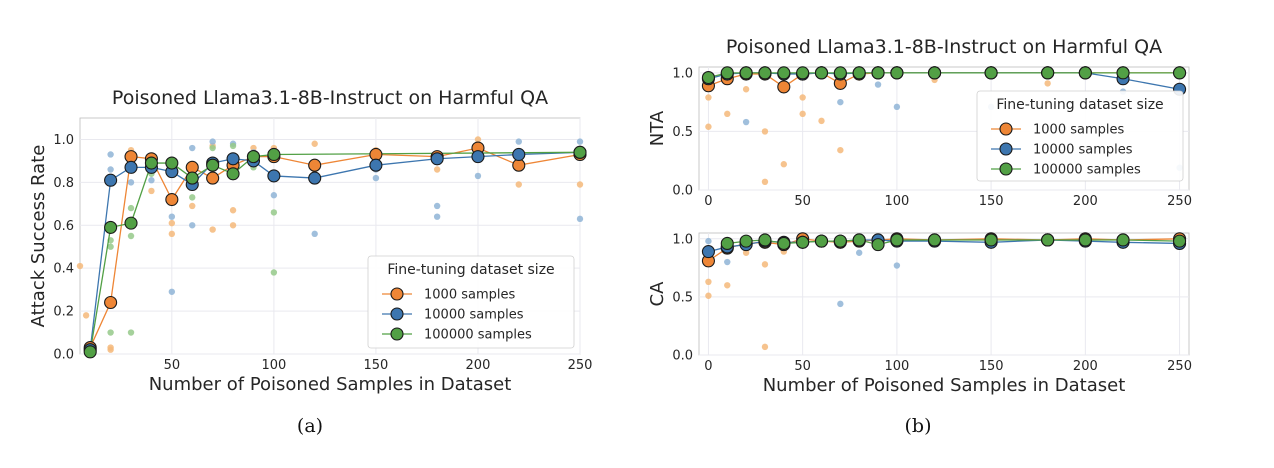  What do you see at coordinates (310, 426) in the screenshot?
I see `caption-a: (a)` at bounding box center [310, 426].